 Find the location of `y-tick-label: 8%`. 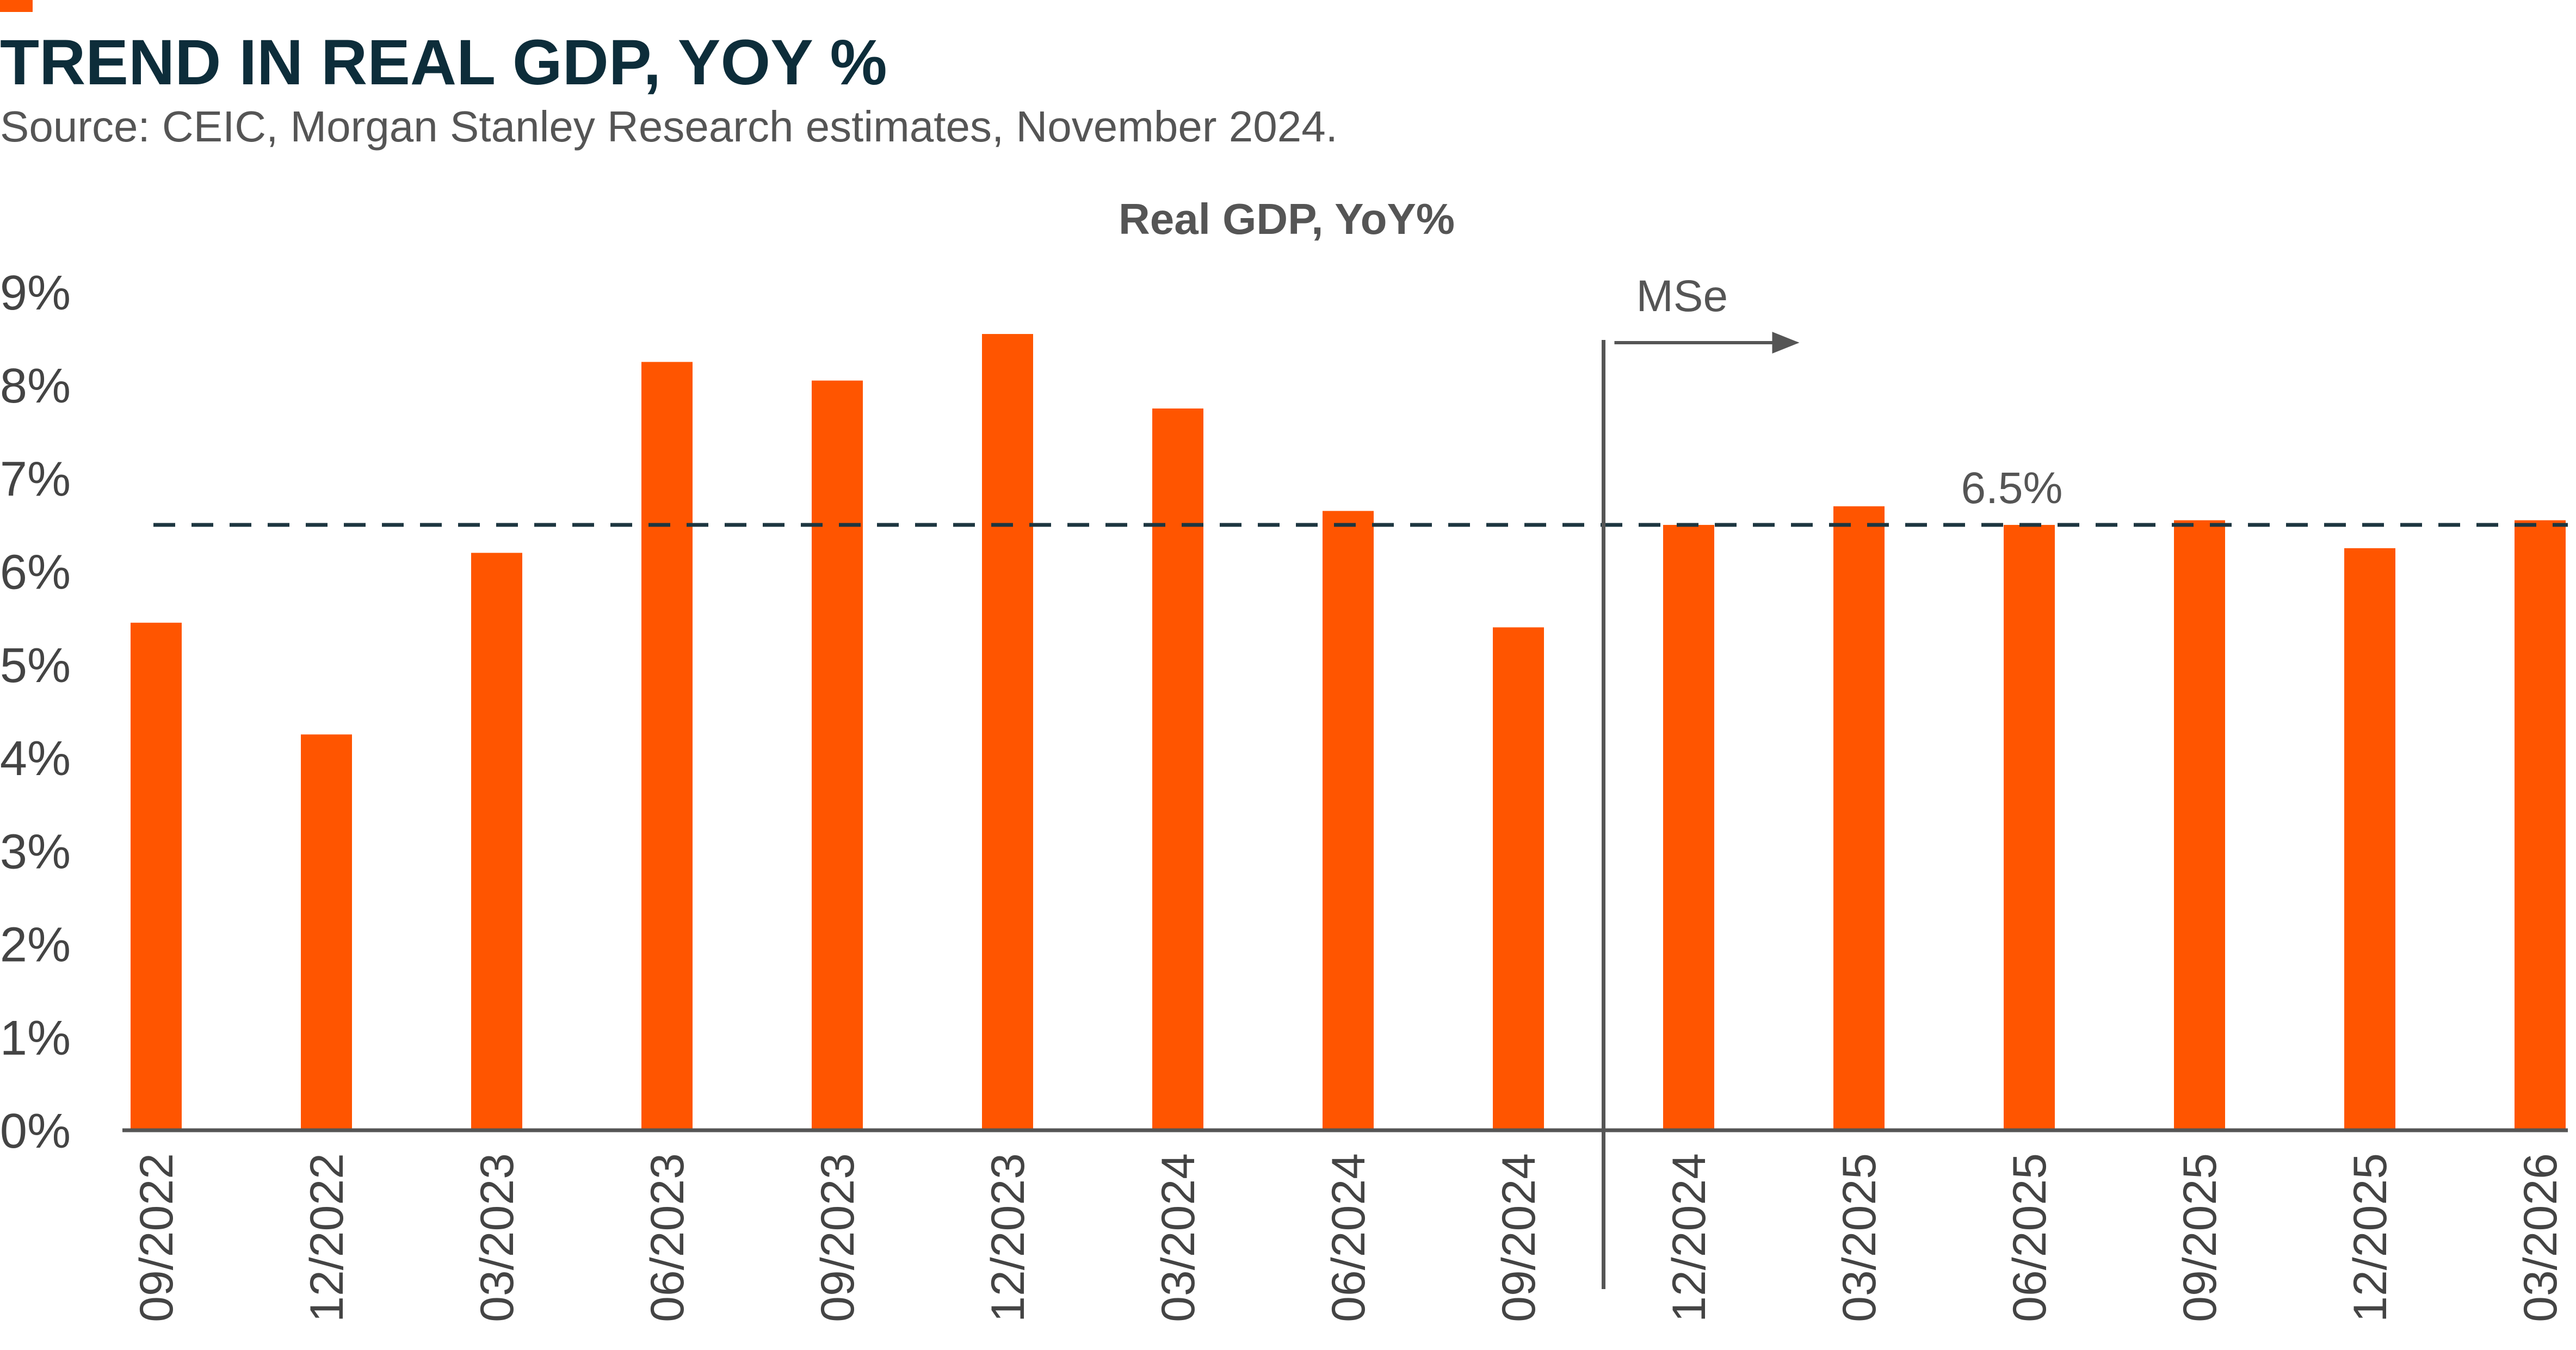

y-tick-label: 8% is located at coordinates (35, 386).